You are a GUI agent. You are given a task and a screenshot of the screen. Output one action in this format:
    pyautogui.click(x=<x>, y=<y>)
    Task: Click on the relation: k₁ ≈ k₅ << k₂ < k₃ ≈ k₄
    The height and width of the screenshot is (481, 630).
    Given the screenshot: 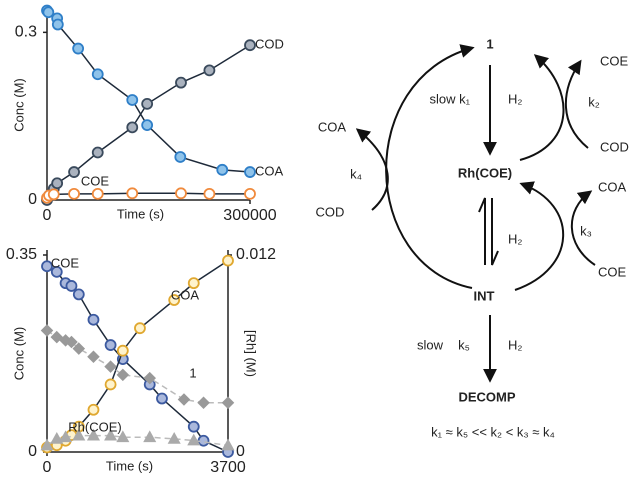 What is the action you would take?
    pyautogui.click(x=493, y=431)
    